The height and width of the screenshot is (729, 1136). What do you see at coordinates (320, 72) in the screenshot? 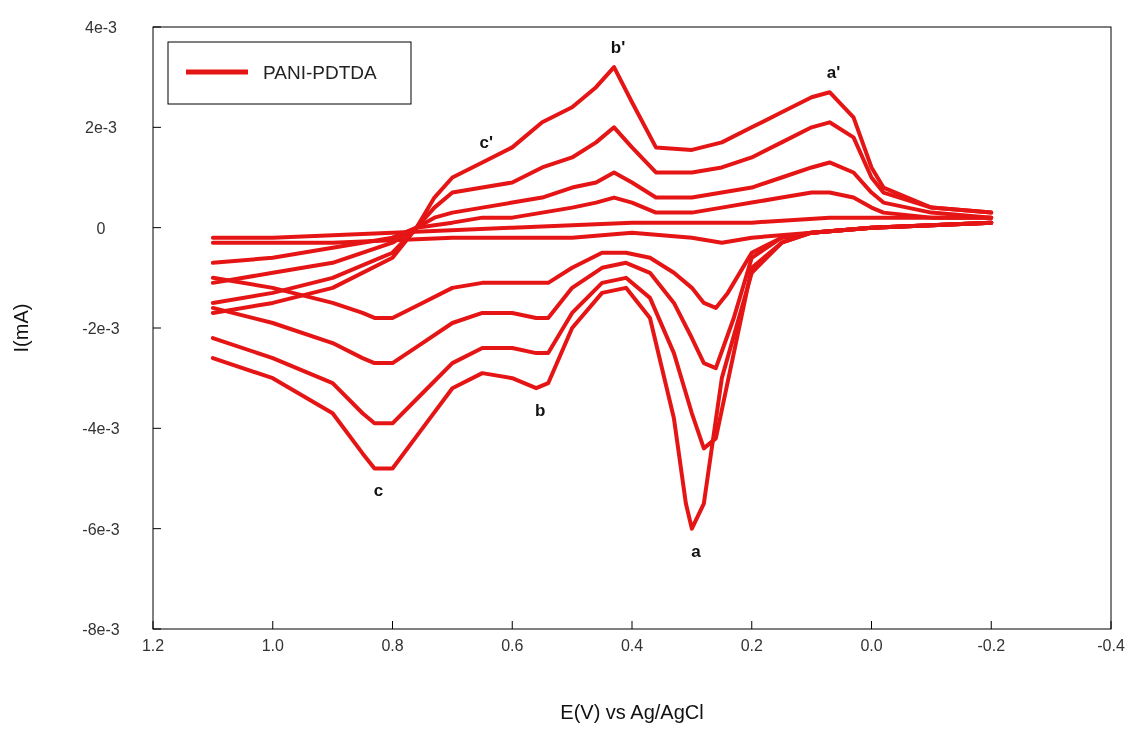
I see `legend-label: PANI-PDTDA` at bounding box center [320, 72].